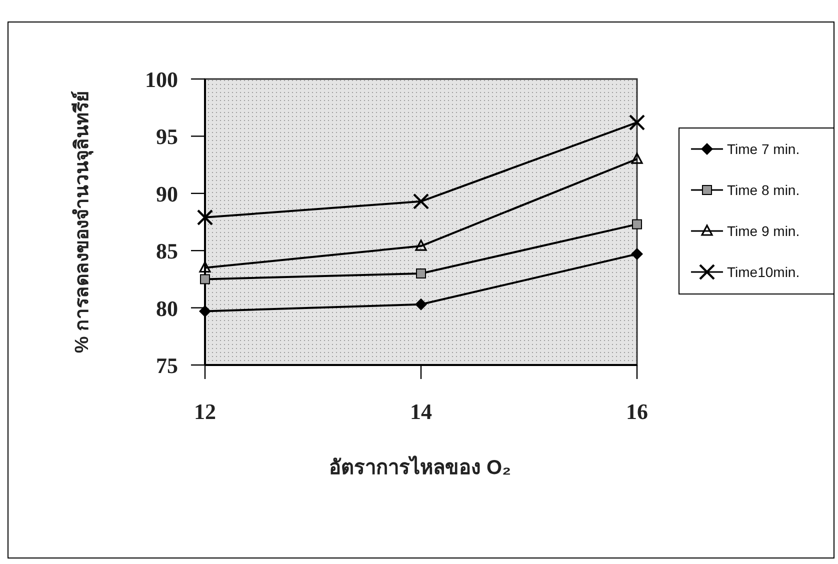 This screenshot has height=564, width=838. What do you see at coordinates (167, 308) in the screenshot?
I see `y-tick-label: 80` at bounding box center [167, 308].